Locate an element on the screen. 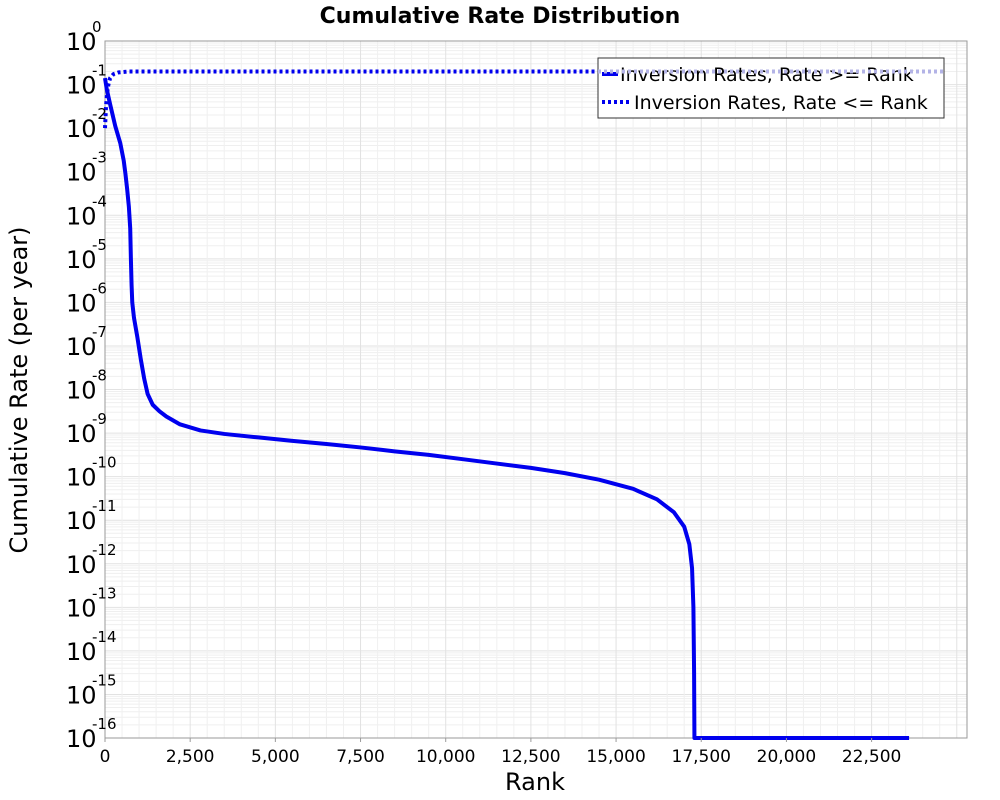 The image size is (1000, 800). y-tick: 10⁻¹⁶ is located at coordinates (91, 734).